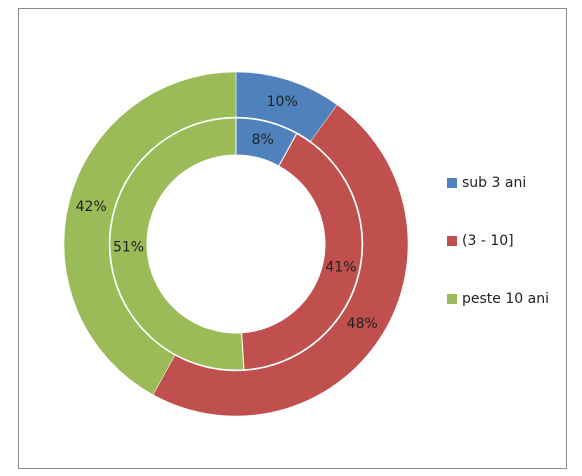 The image size is (582, 476). Describe the element at coordinates (494, 183) in the screenshot. I see `legend-label: sub 3 ani` at that location.